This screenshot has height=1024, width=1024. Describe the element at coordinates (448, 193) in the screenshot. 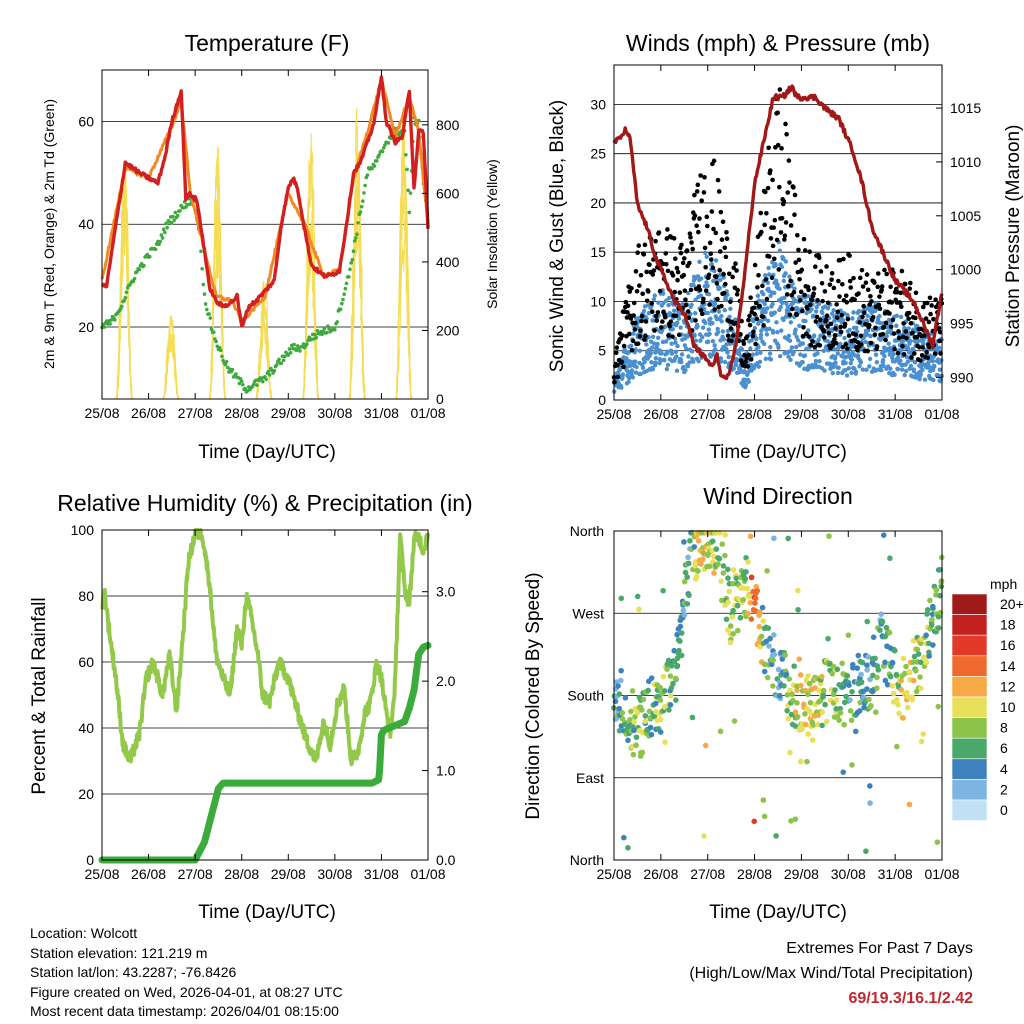

I see `y-tick-label-right: 600` at that location.